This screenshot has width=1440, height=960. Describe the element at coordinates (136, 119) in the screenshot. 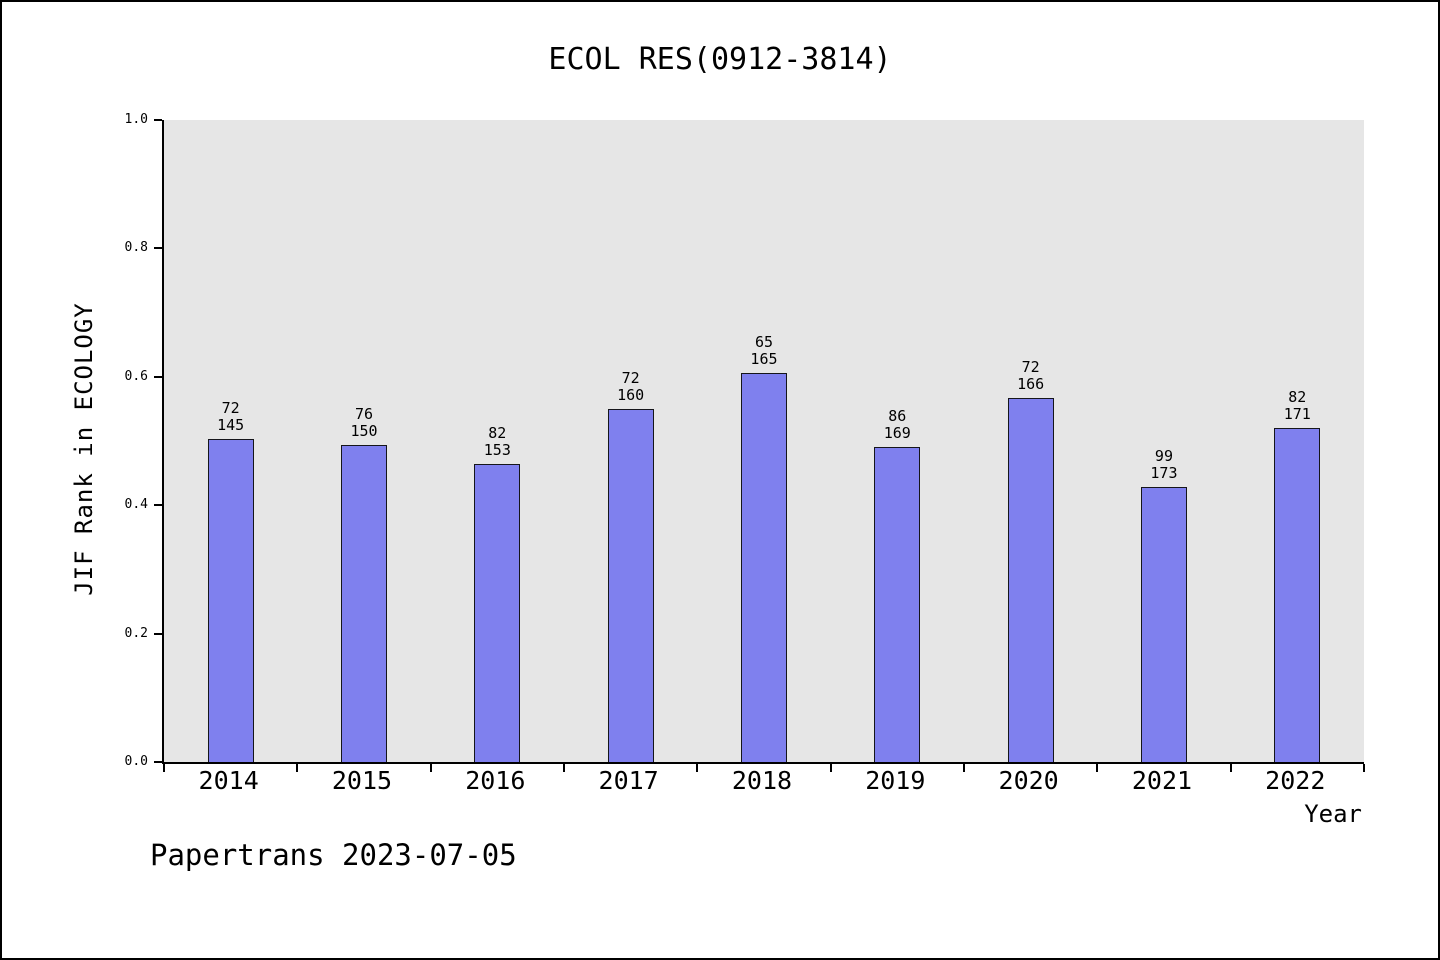

I see `y-tick-label: 1.0` at that location.